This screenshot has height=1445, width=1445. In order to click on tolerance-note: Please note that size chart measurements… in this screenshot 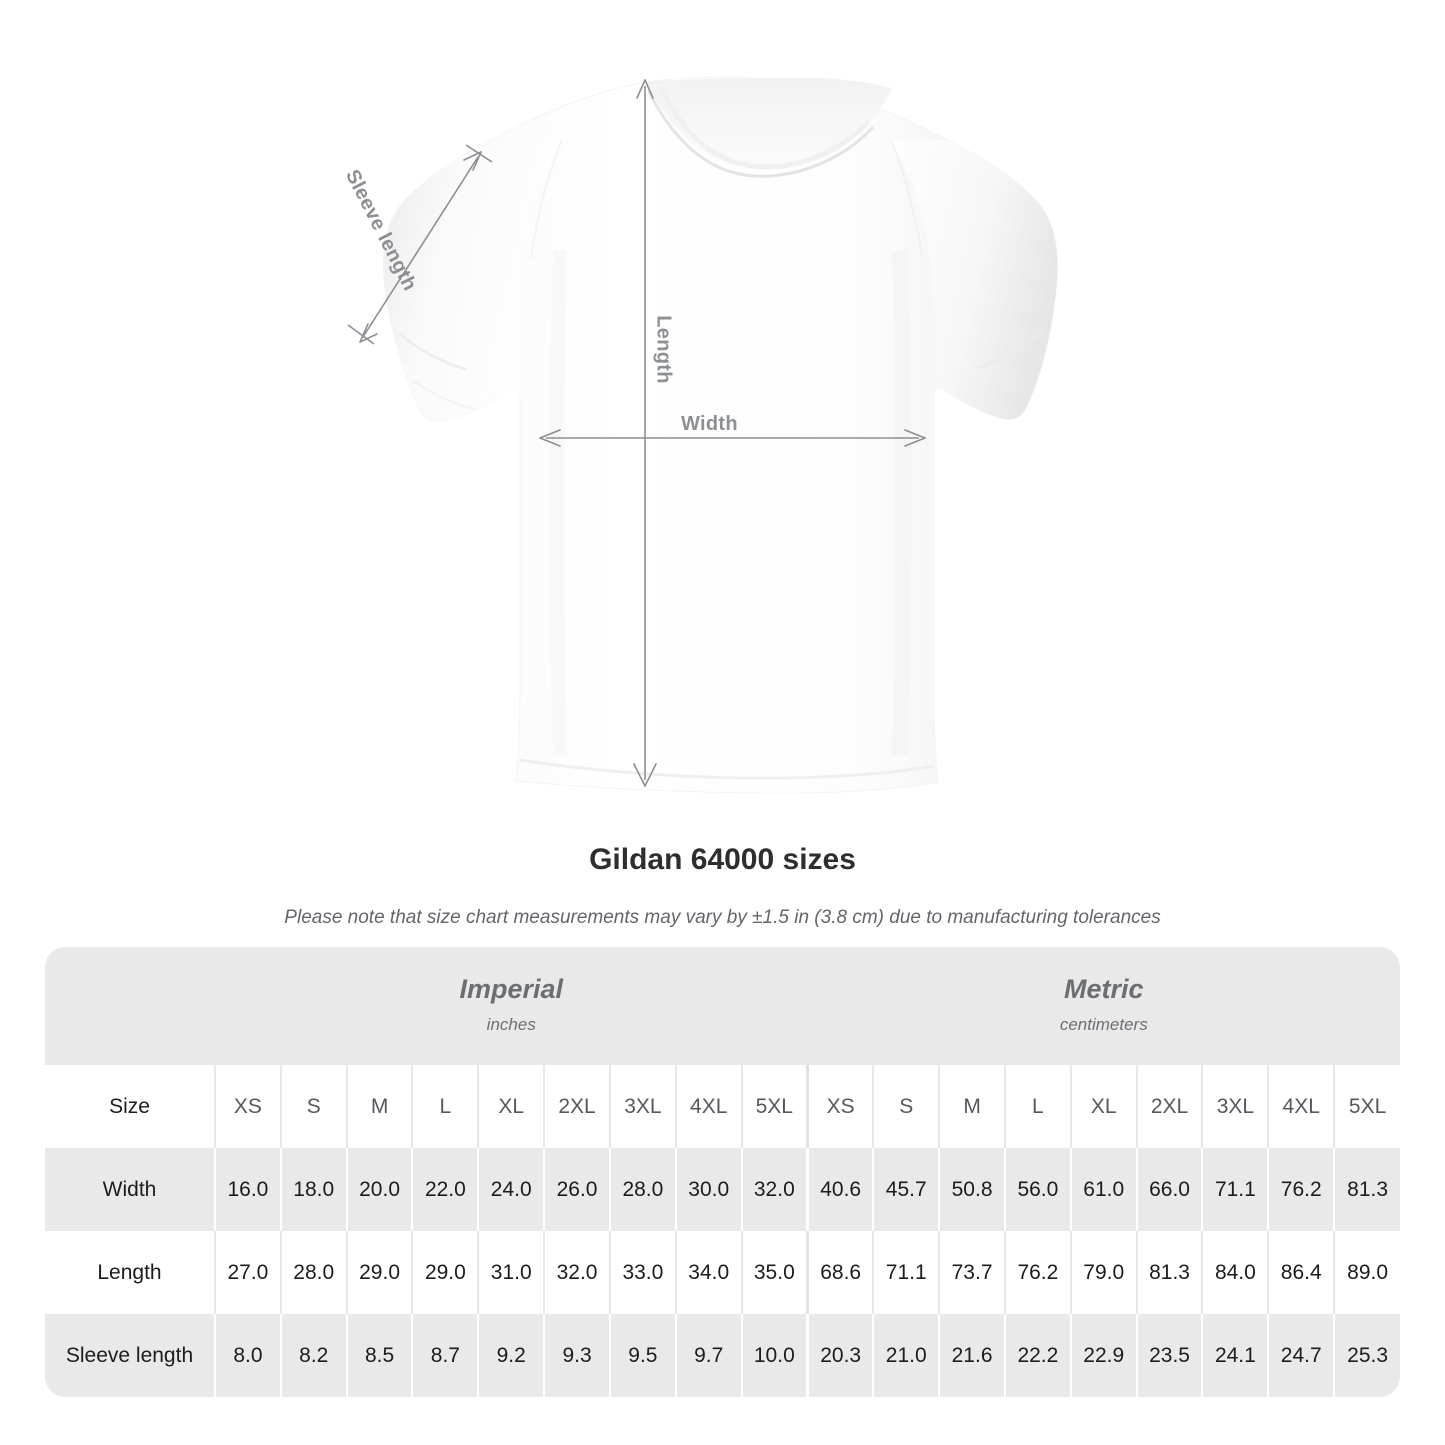, I will do `click(722, 917)`.